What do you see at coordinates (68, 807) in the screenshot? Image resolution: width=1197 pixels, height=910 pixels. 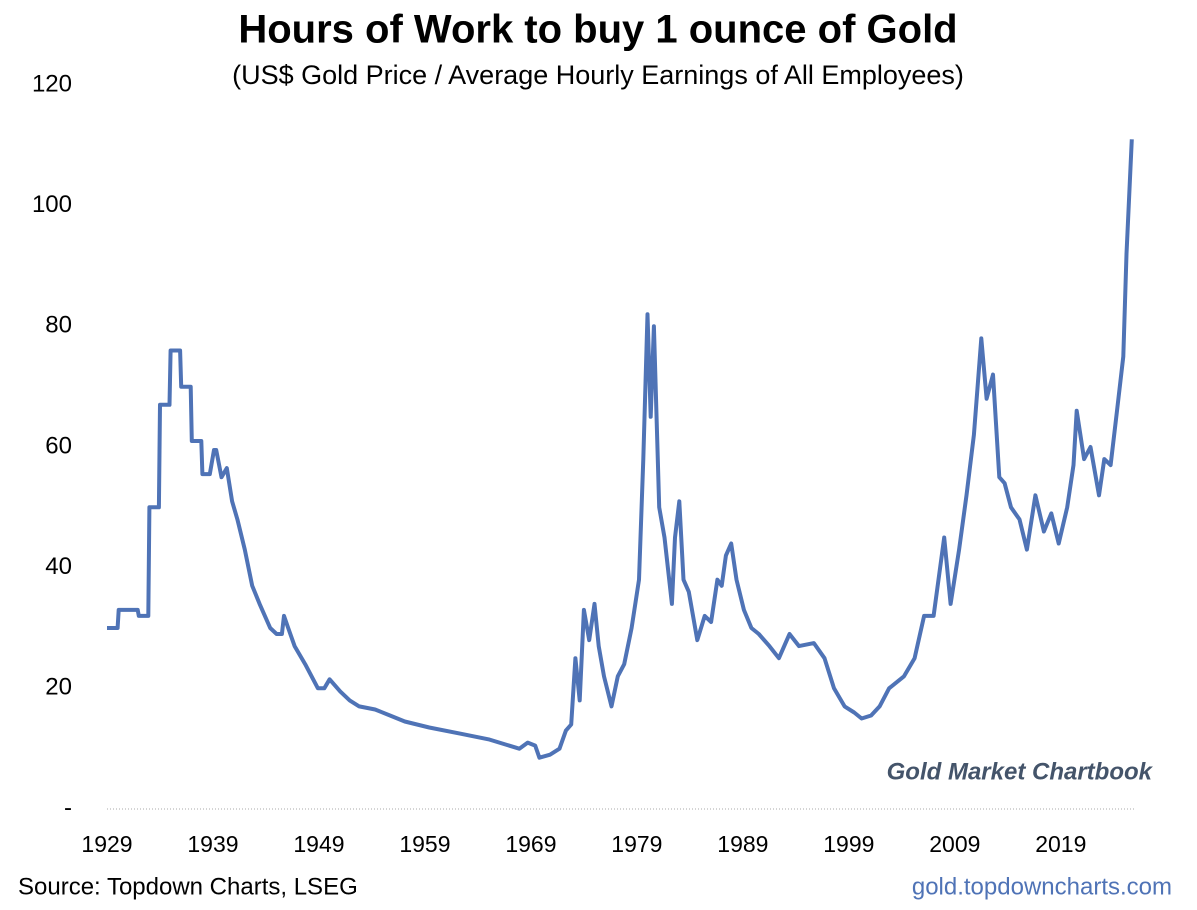 I see `y-tick-label: -` at bounding box center [68, 807].